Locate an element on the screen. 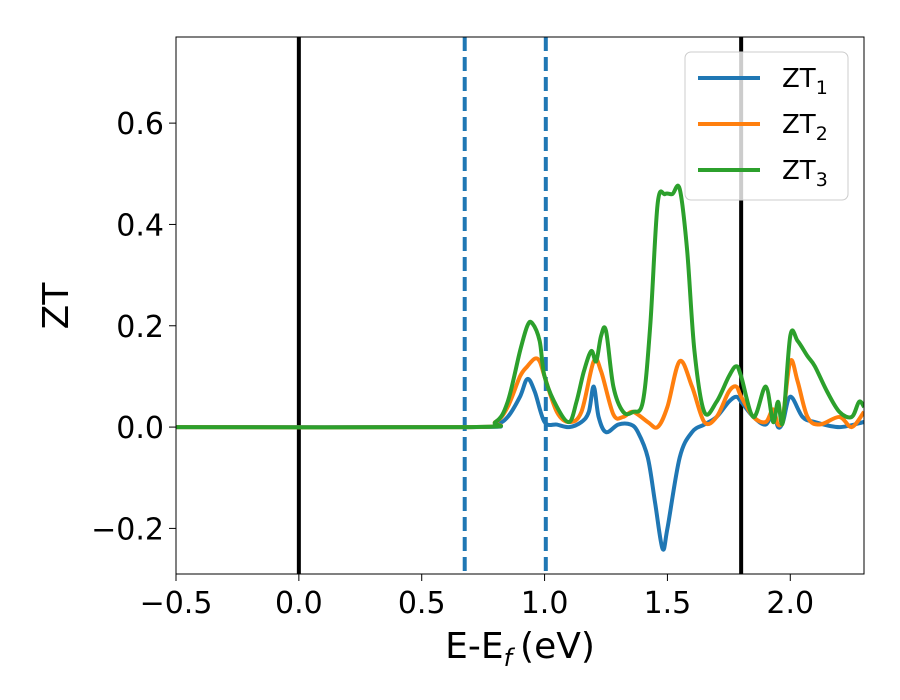  x-tick-label: 0.5 is located at coordinates (422, 603).